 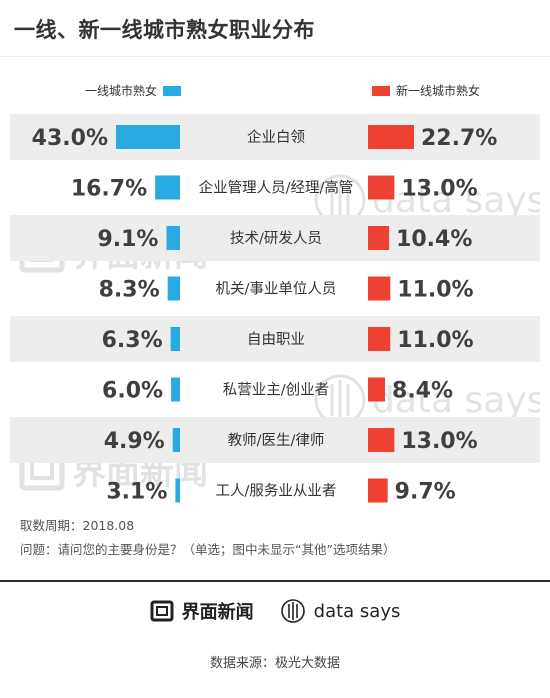 I want to click on title-divider, so click(x=275, y=56).